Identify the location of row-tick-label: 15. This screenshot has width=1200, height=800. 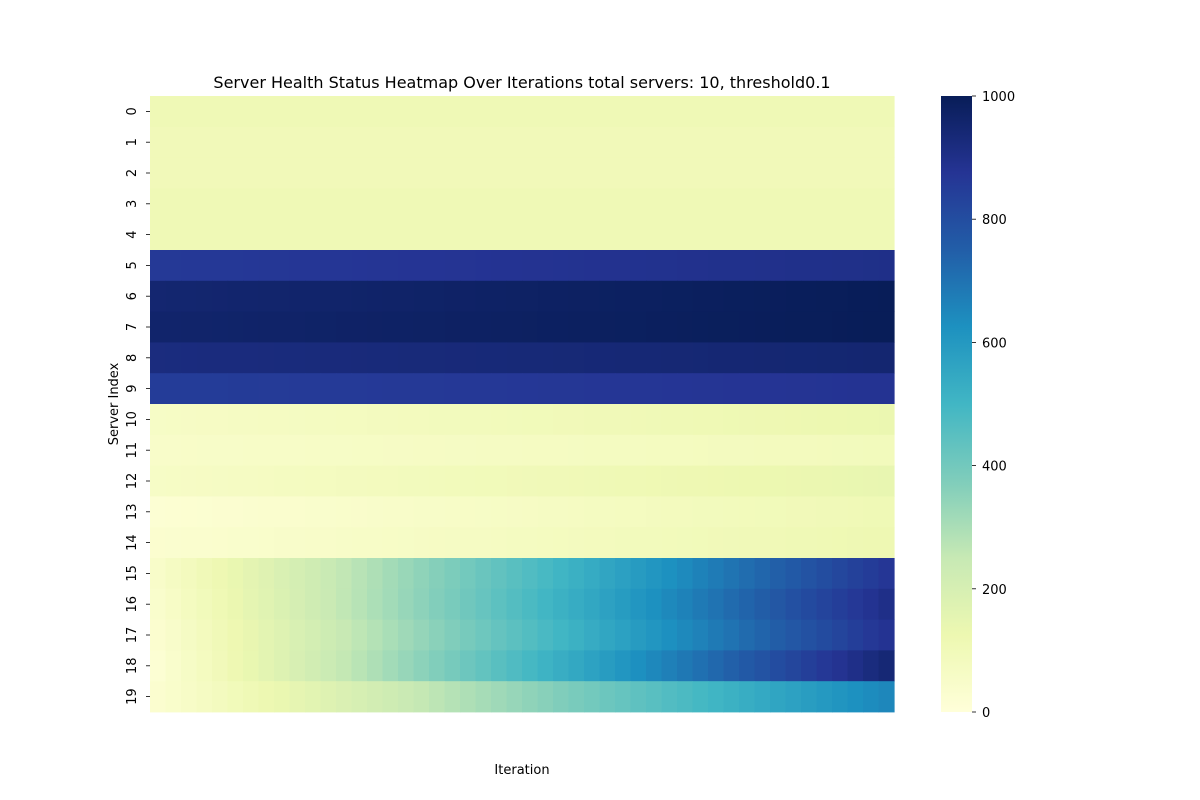
(132, 573).